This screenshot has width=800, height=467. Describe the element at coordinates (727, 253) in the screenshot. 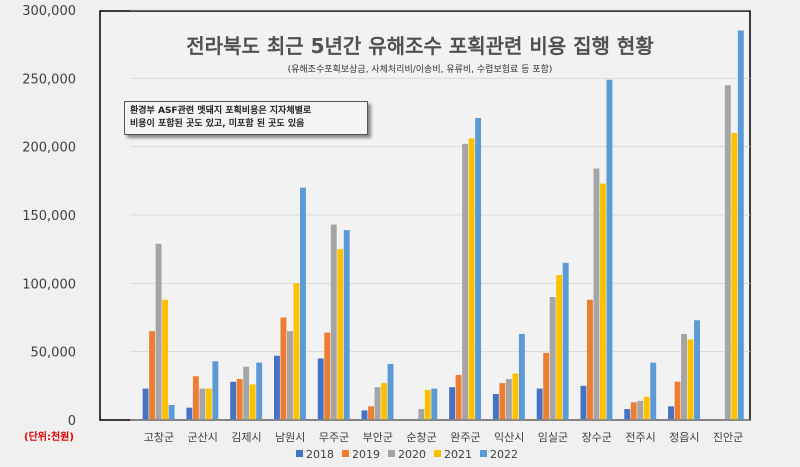

I see `bar-2020-진안군` at that location.